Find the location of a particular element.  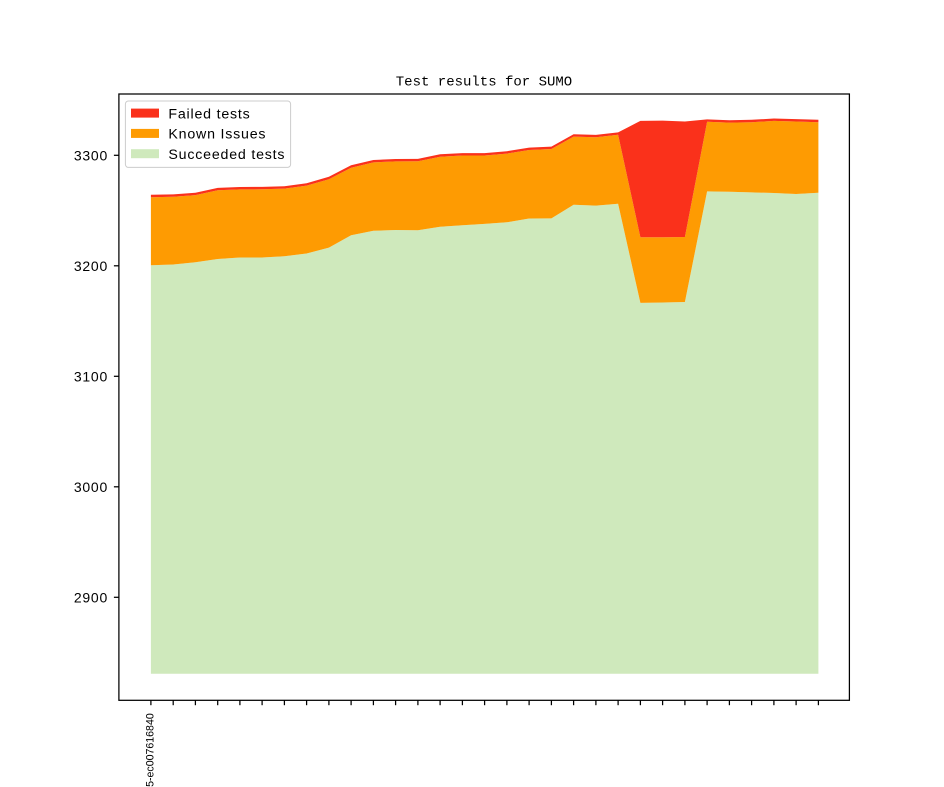

svg-text: Failed tests is located at coordinates (209, 114).